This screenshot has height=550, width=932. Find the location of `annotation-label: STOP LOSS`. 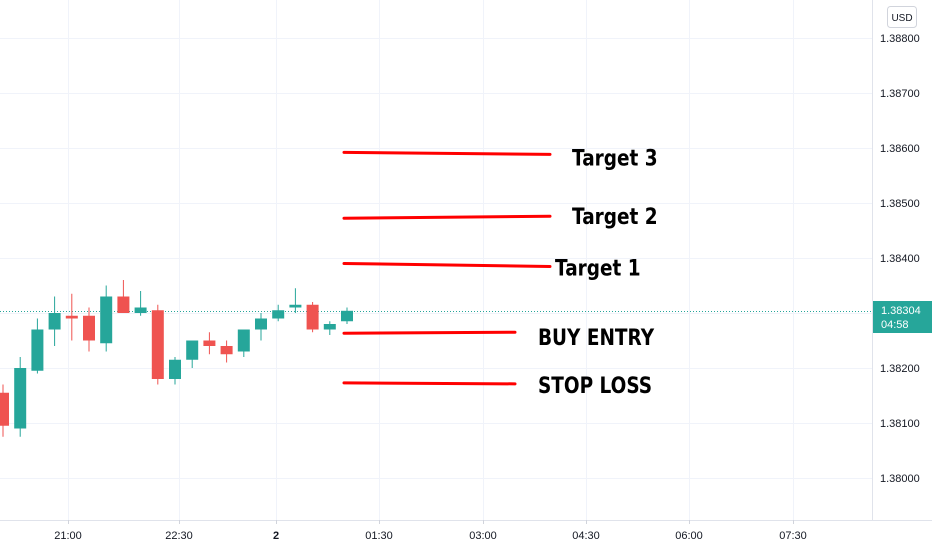

annotation-label: STOP LOSS is located at coordinates (595, 385).